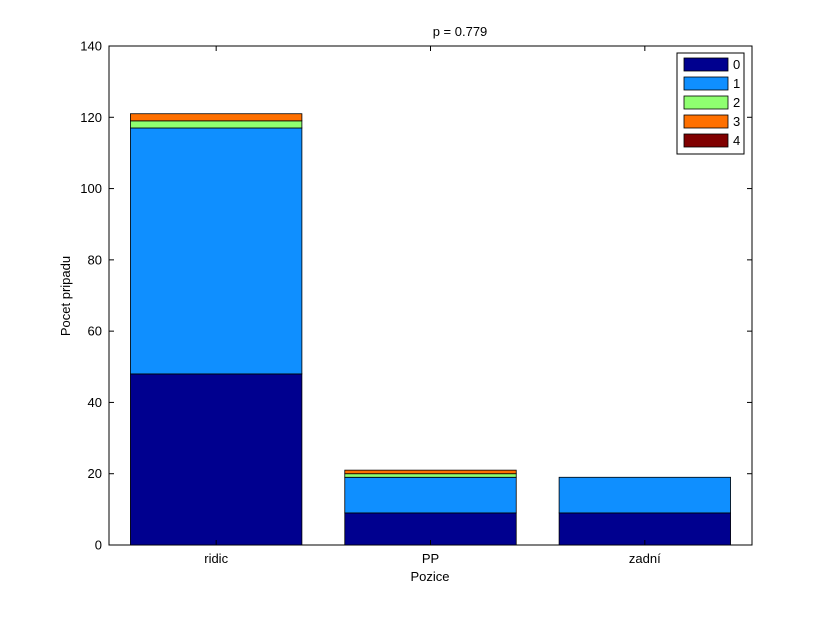 The height and width of the screenshot is (617, 831). I want to click on x-tick-label: ridic, so click(216, 558).